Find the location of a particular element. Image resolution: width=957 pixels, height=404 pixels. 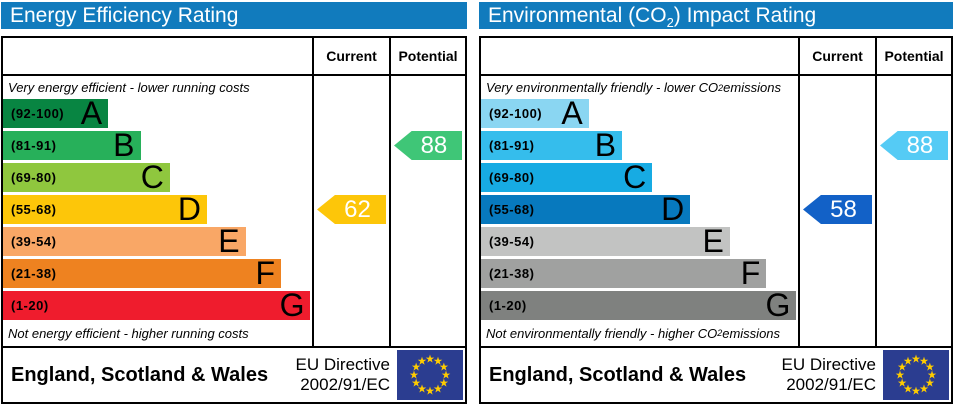

current-rating-arrow: 62 is located at coordinates (351, 209).